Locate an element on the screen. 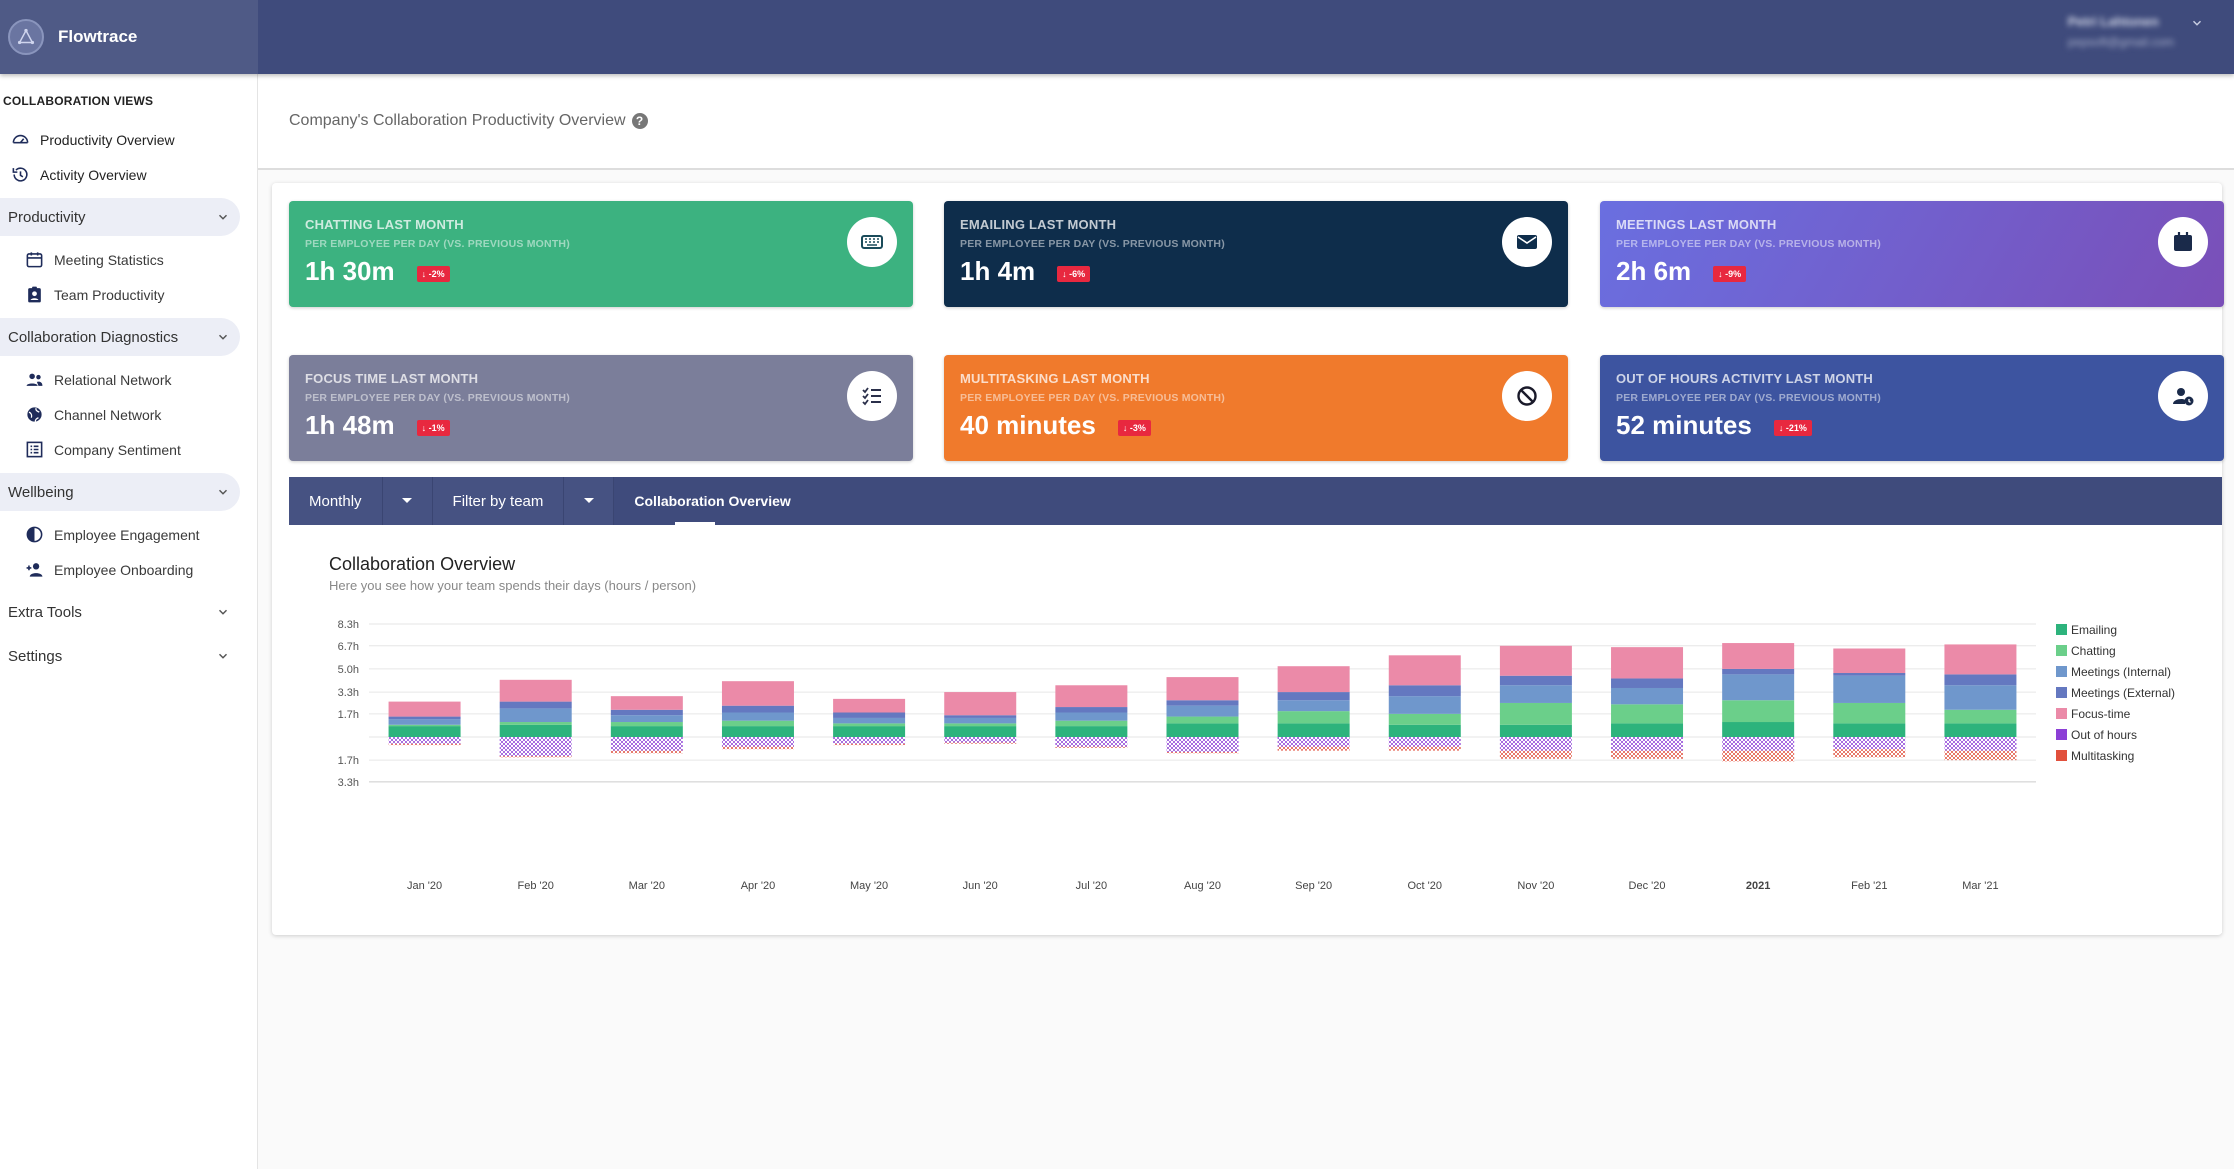 Image resolution: width=2234 pixels, height=1169 pixels. legend-item: Multitasking is located at coordinates (2115, 755).